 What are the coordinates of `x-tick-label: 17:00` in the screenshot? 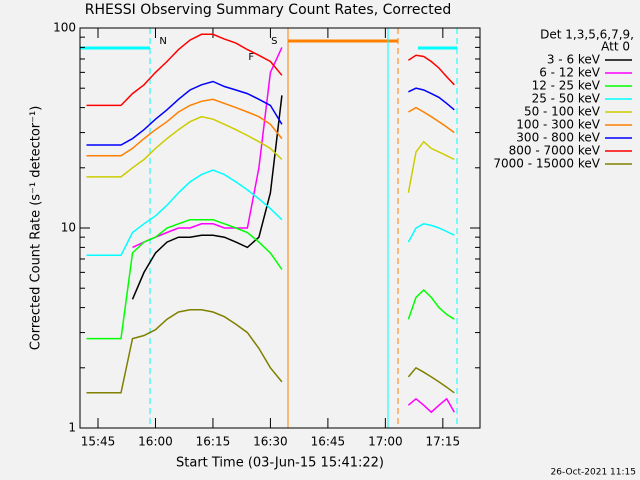 It's located at (385, 442).